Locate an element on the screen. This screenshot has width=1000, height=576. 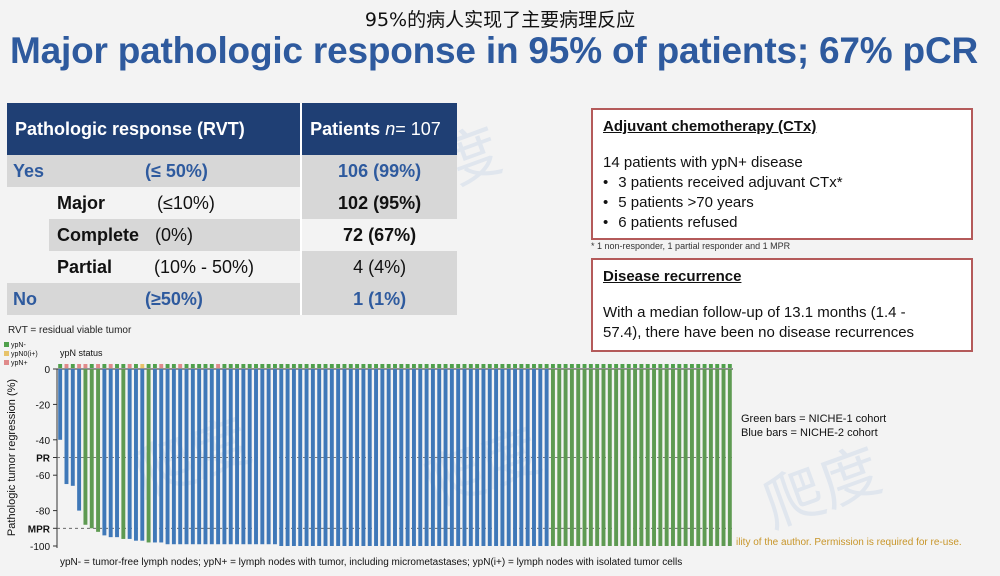
row-value: 72 (67%) is located at coordinates (379, 235).